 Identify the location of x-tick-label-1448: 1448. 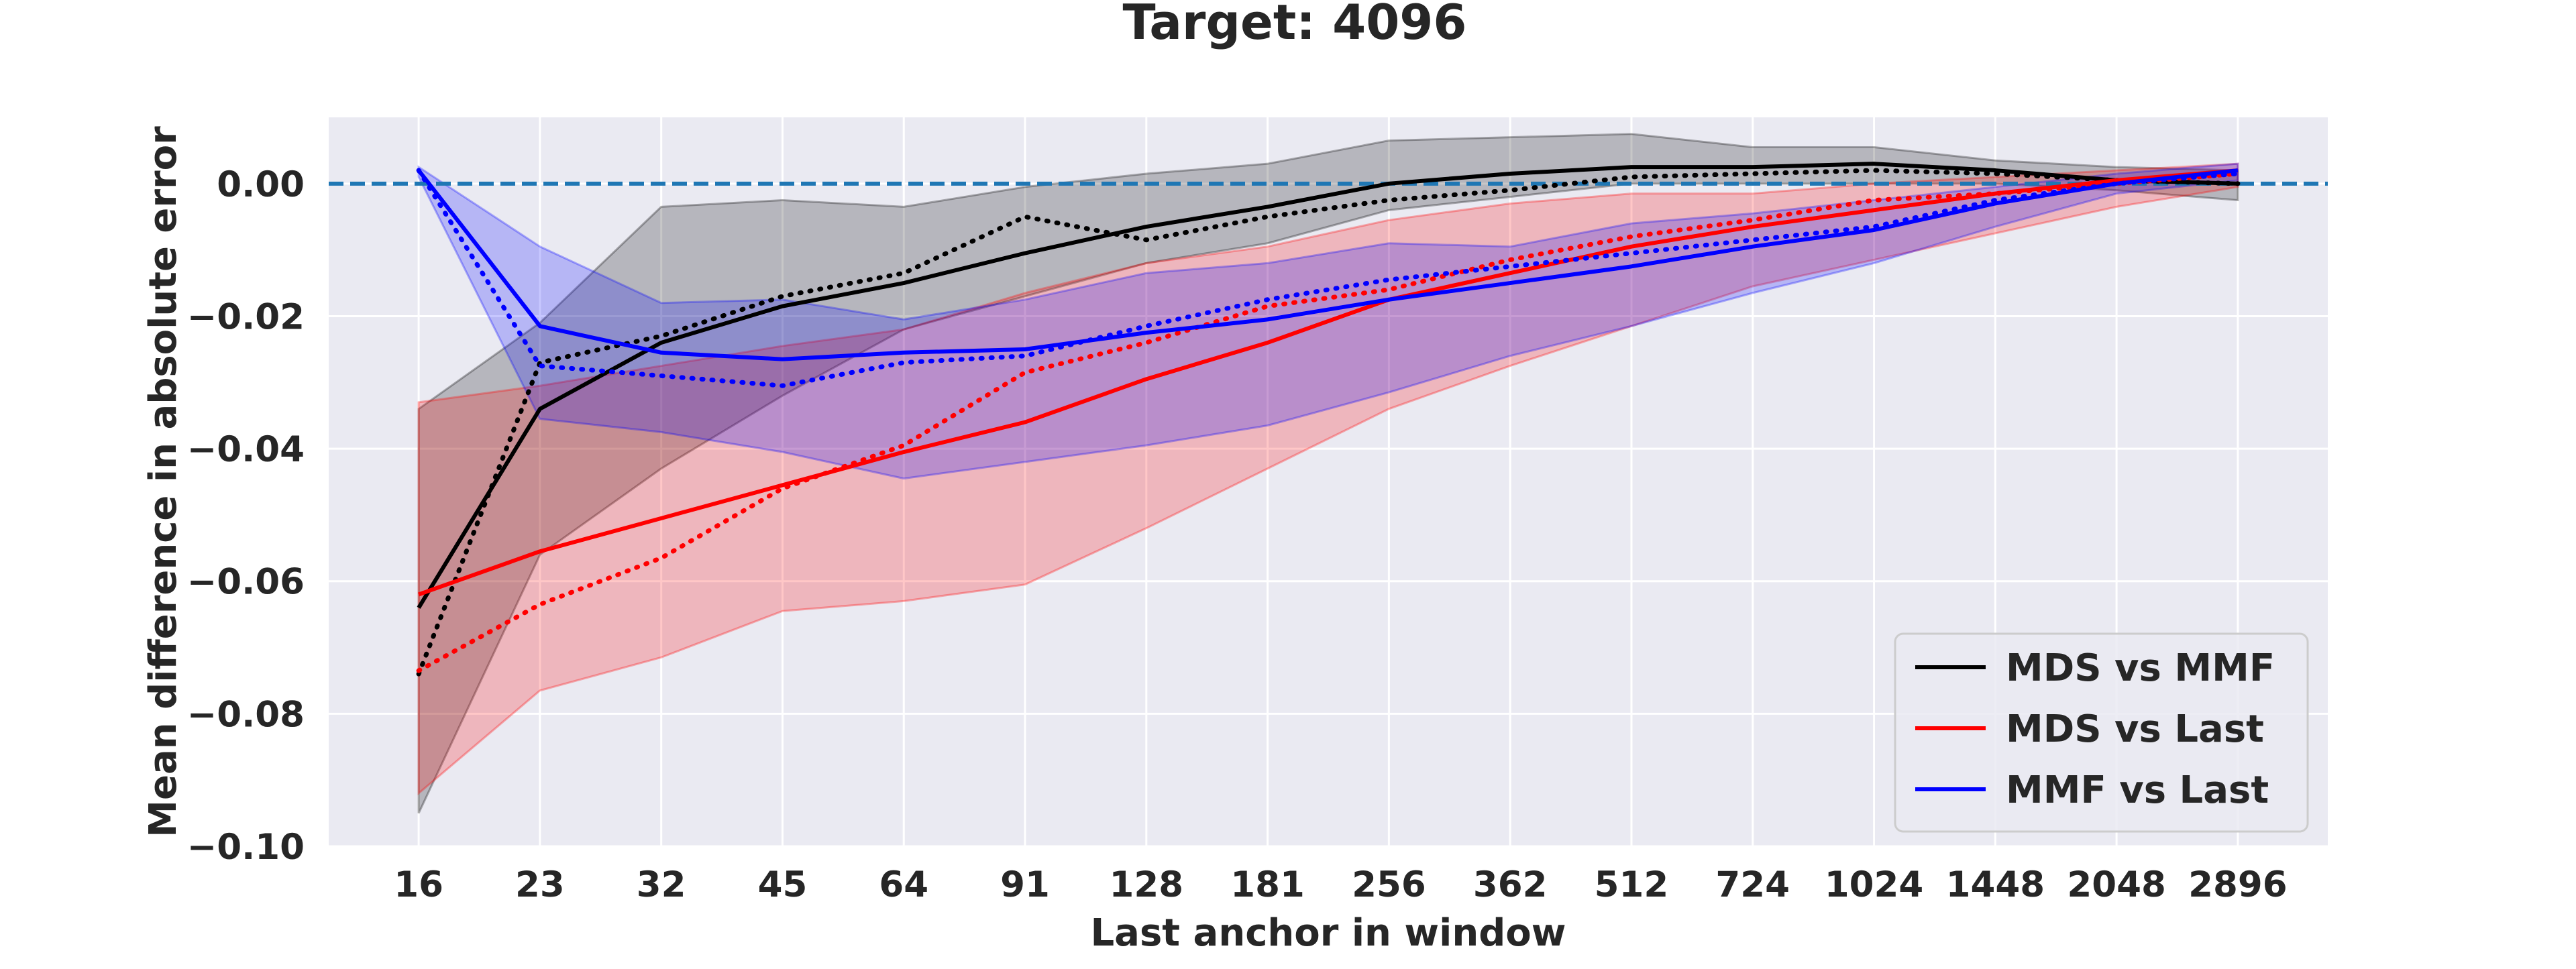
(1995, 884).